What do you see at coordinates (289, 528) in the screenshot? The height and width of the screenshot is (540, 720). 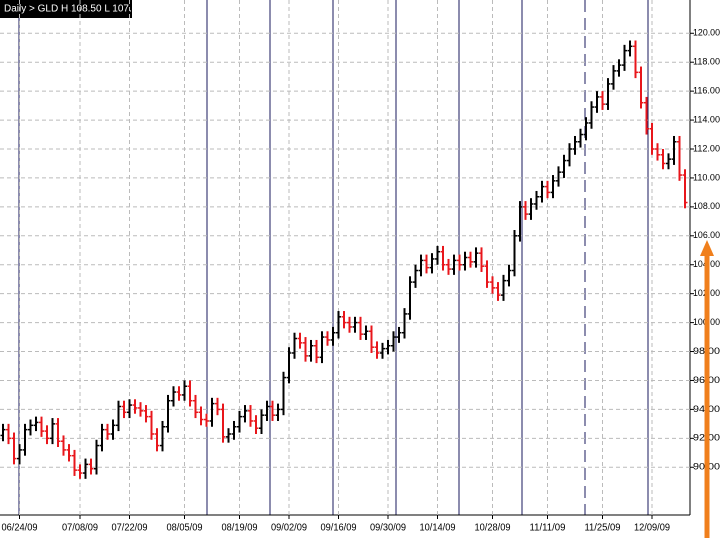 I see `x-tick-label: 09/02/09` at bounding box center [289, 528].